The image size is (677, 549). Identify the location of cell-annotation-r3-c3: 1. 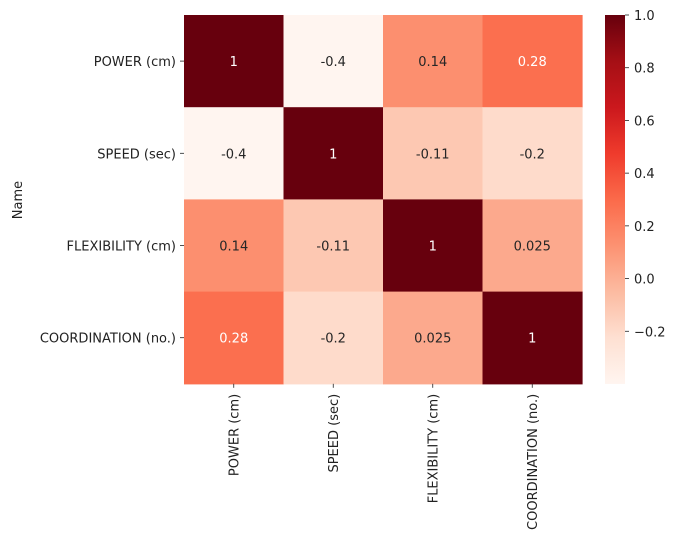
(532, 339).